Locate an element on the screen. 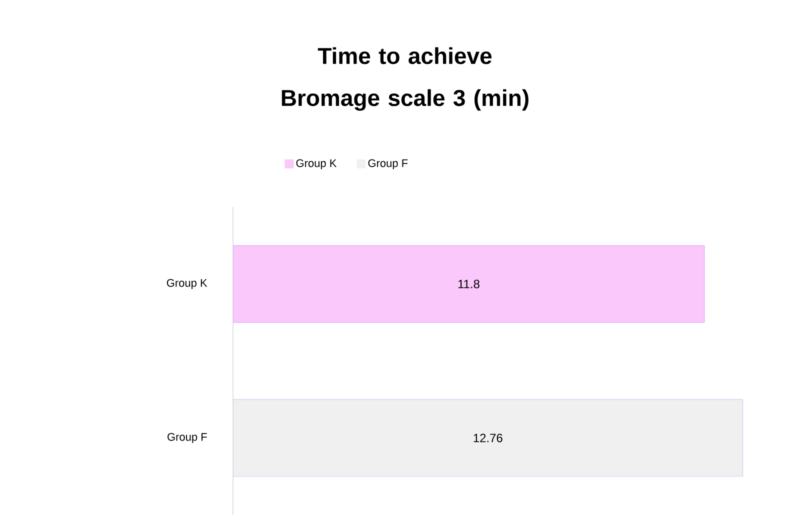 The width and height of the screenshot is (810, 531). data-label: 11.8 is located at coordinates (469, 284).